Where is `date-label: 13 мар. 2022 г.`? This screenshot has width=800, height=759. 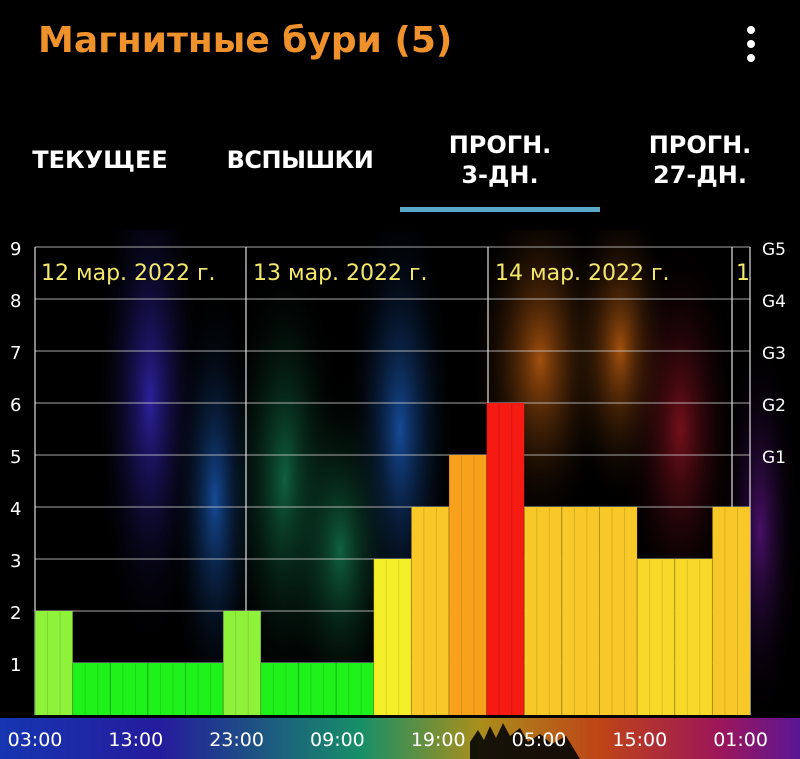
date-label: 13 мар. 2022 г. is located at coordinates (340, 273).